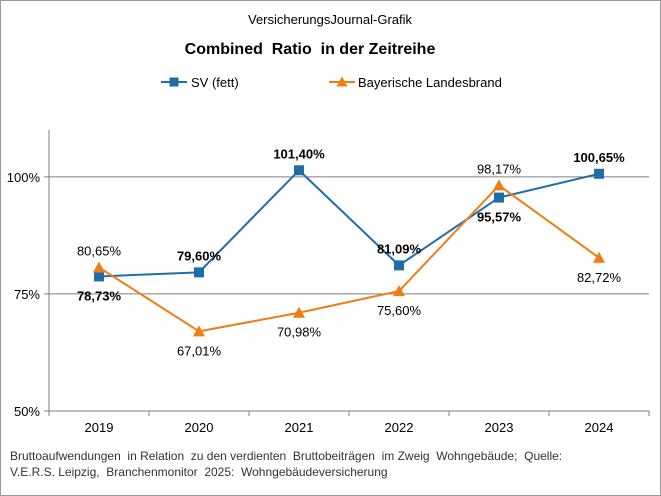 This screenshot has width=661, height=496. What do you see at coordinates (599, 257) in the screenshot?
I see `data-point-landesbrand-2024` at bounding box center [599, 257].